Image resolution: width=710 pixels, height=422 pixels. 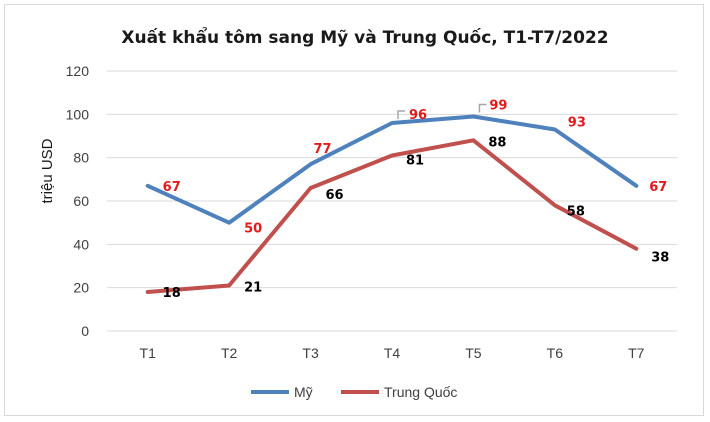 What do you see at coordinates (78, 71) in the screenshot?
I see `y-tick-label: 120` at bounding box center [78, 71].